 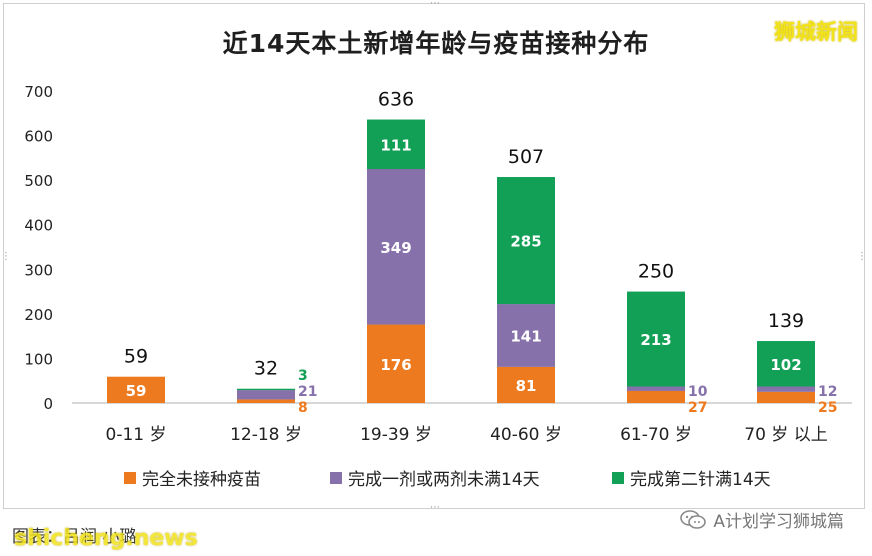 What do you see at coordinates (526, 435) in the screenshot?
I see `x-tick-label: 40-60 岁` at bounding box center [526, 435].